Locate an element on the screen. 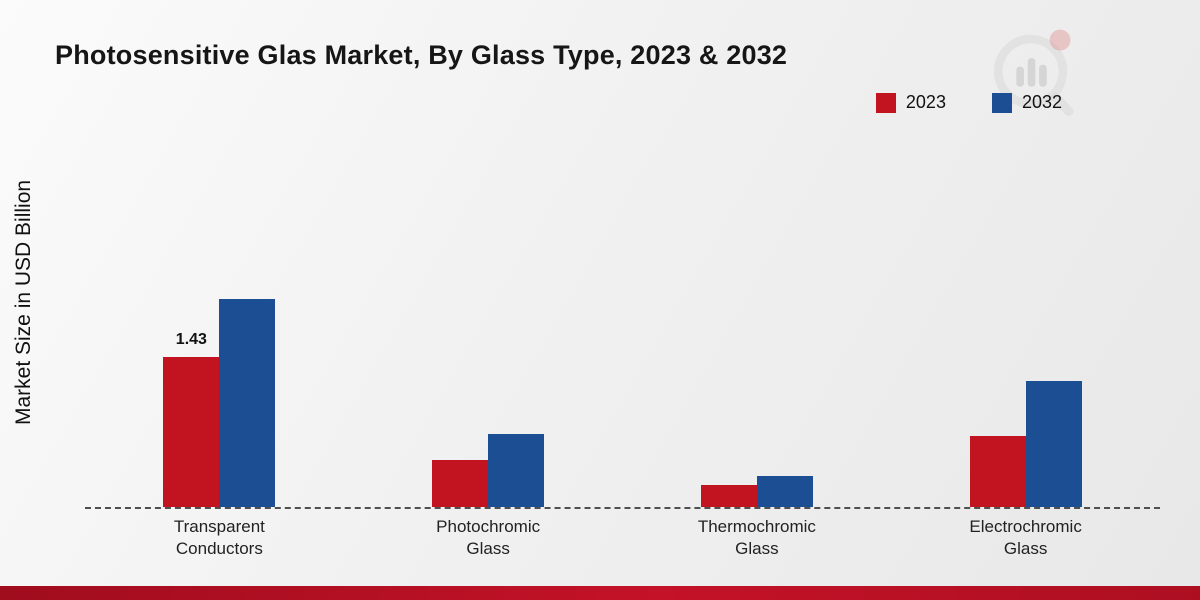 This screenshot has height=600, width=1200. bar-group: 1.43 is located at coordinates (219, 403).